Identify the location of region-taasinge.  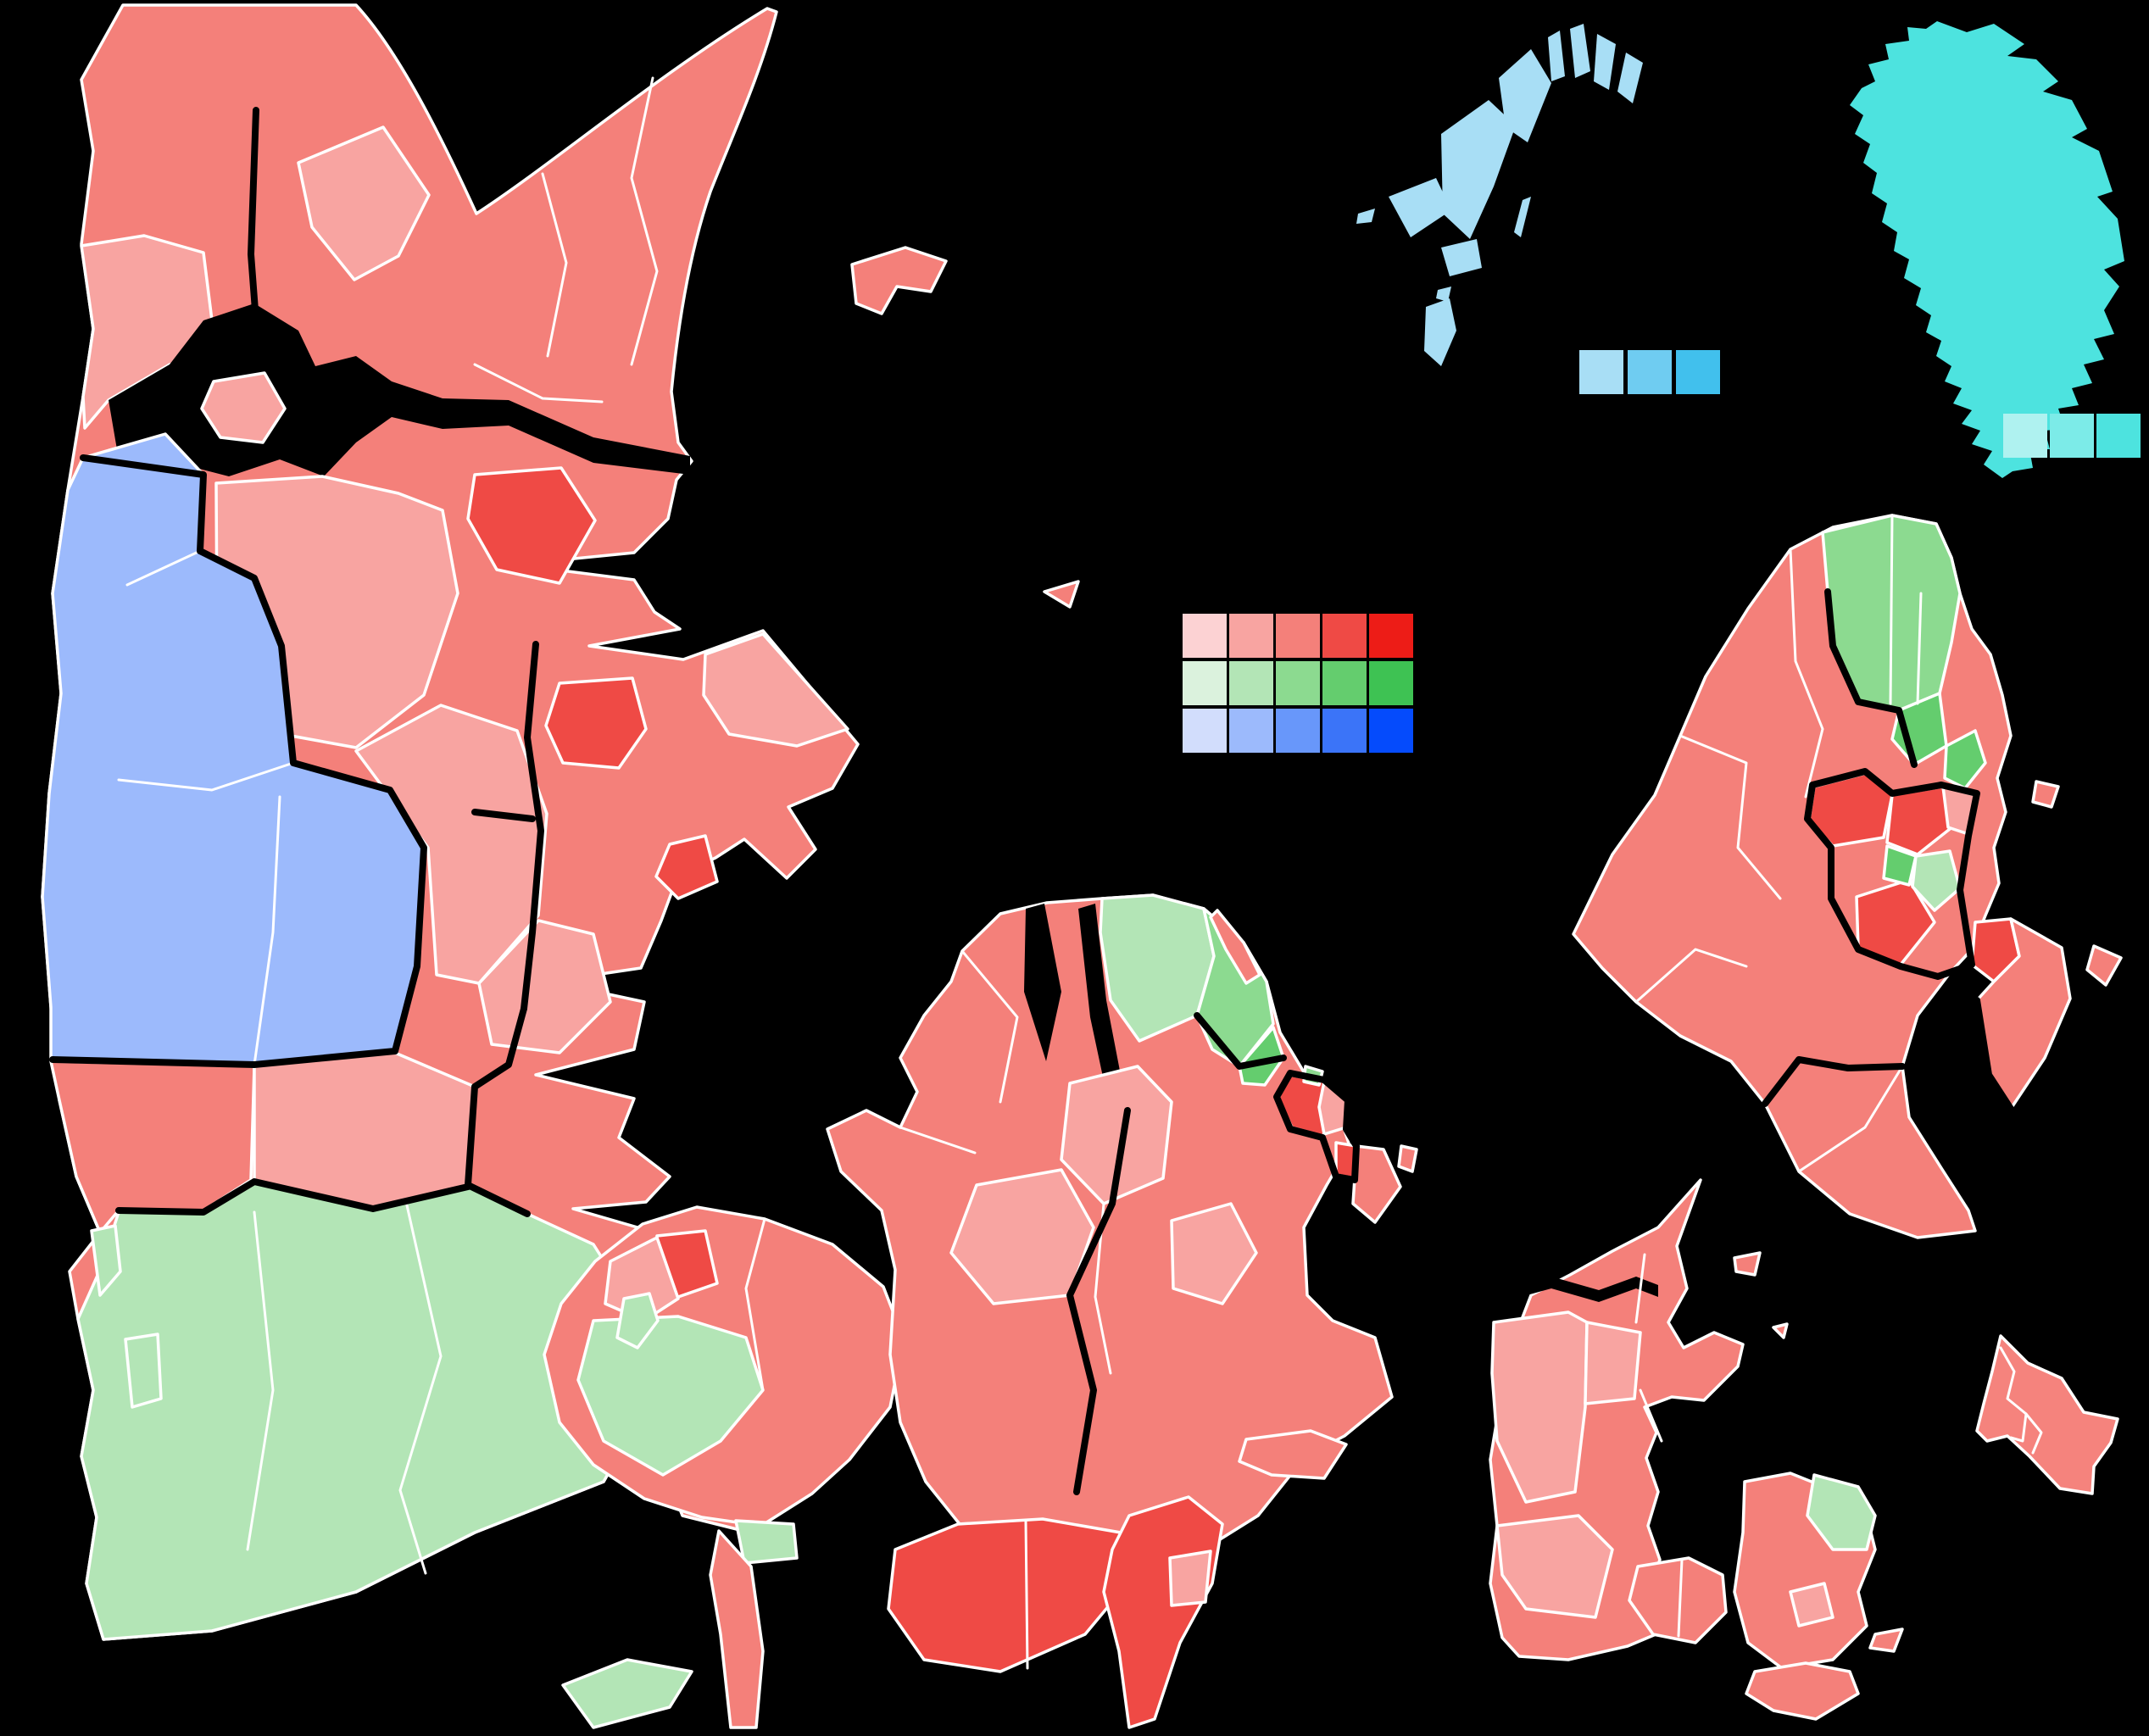
(766, 1542).